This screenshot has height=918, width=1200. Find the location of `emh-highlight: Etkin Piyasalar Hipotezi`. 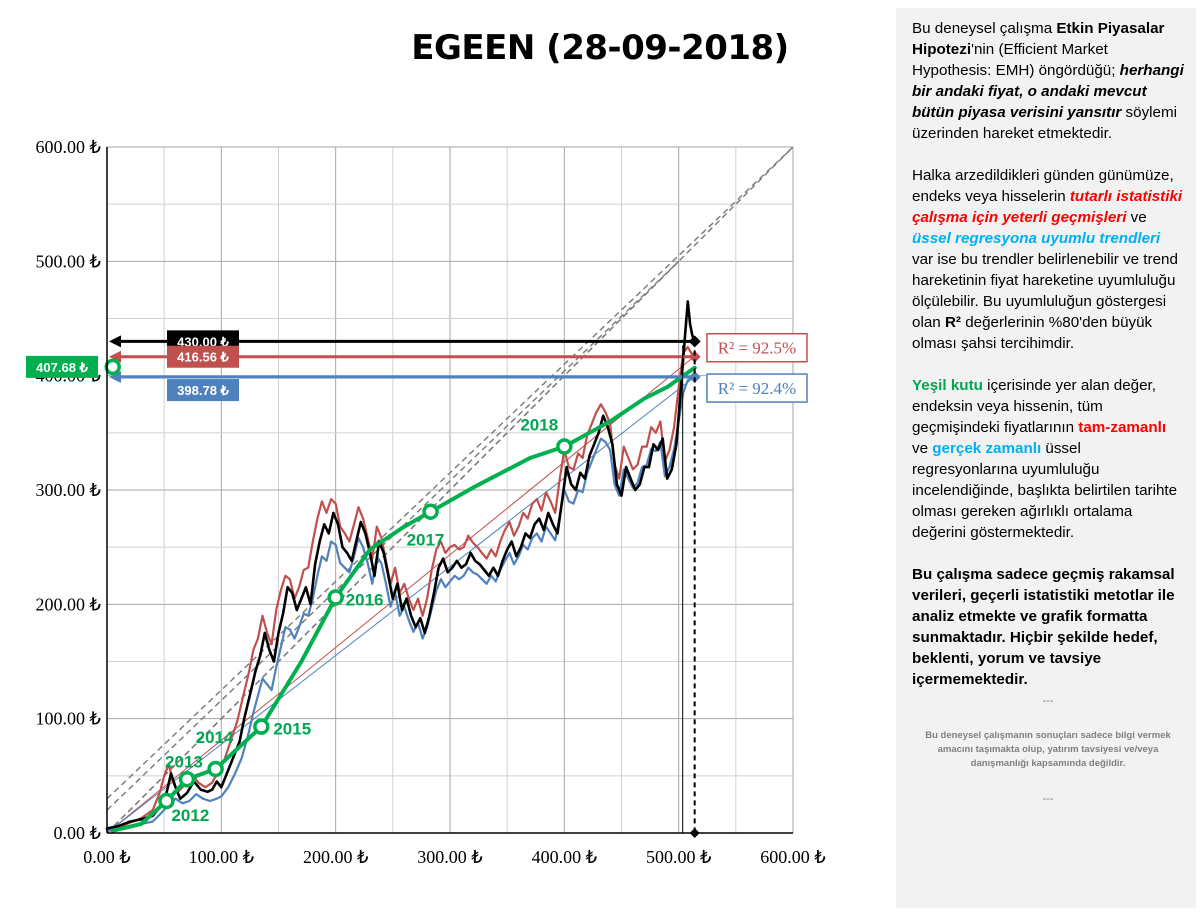

emh-highlight: Etkin Piyasalar Hipotezi is located at coordinates (1038, 39).